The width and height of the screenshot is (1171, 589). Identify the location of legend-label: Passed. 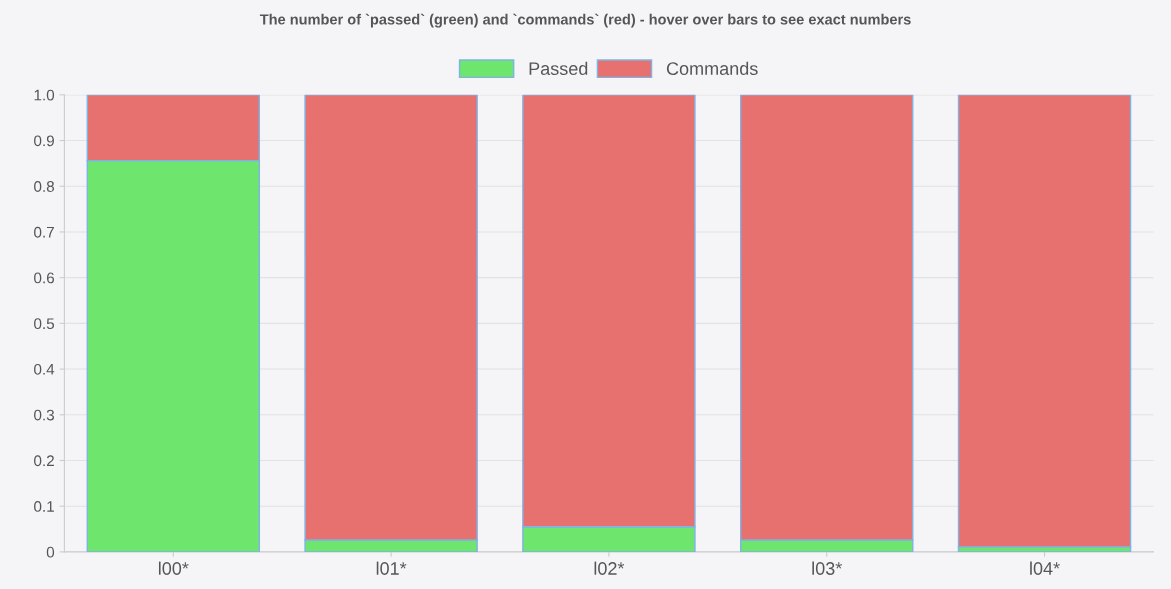
(558, 68).